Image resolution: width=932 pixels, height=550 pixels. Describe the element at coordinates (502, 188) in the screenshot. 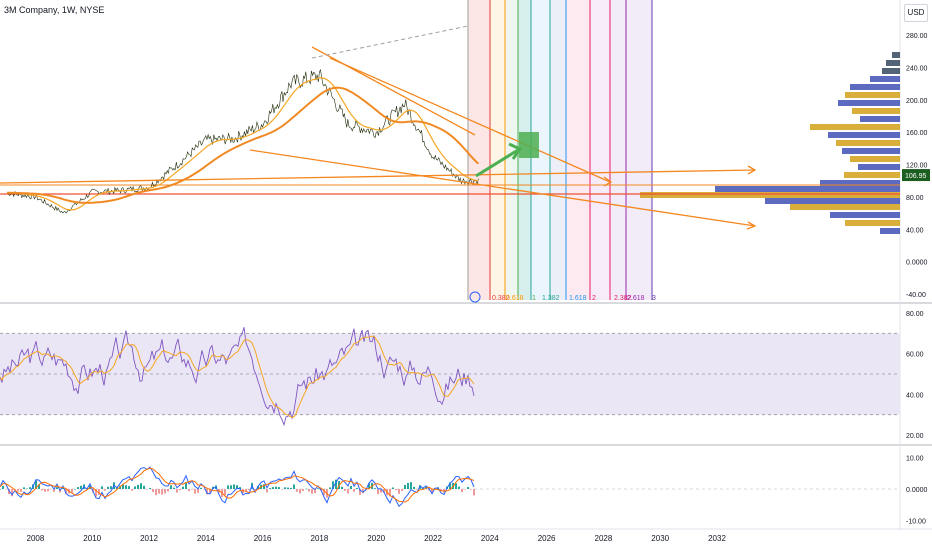

I see `trend-line` at that location.